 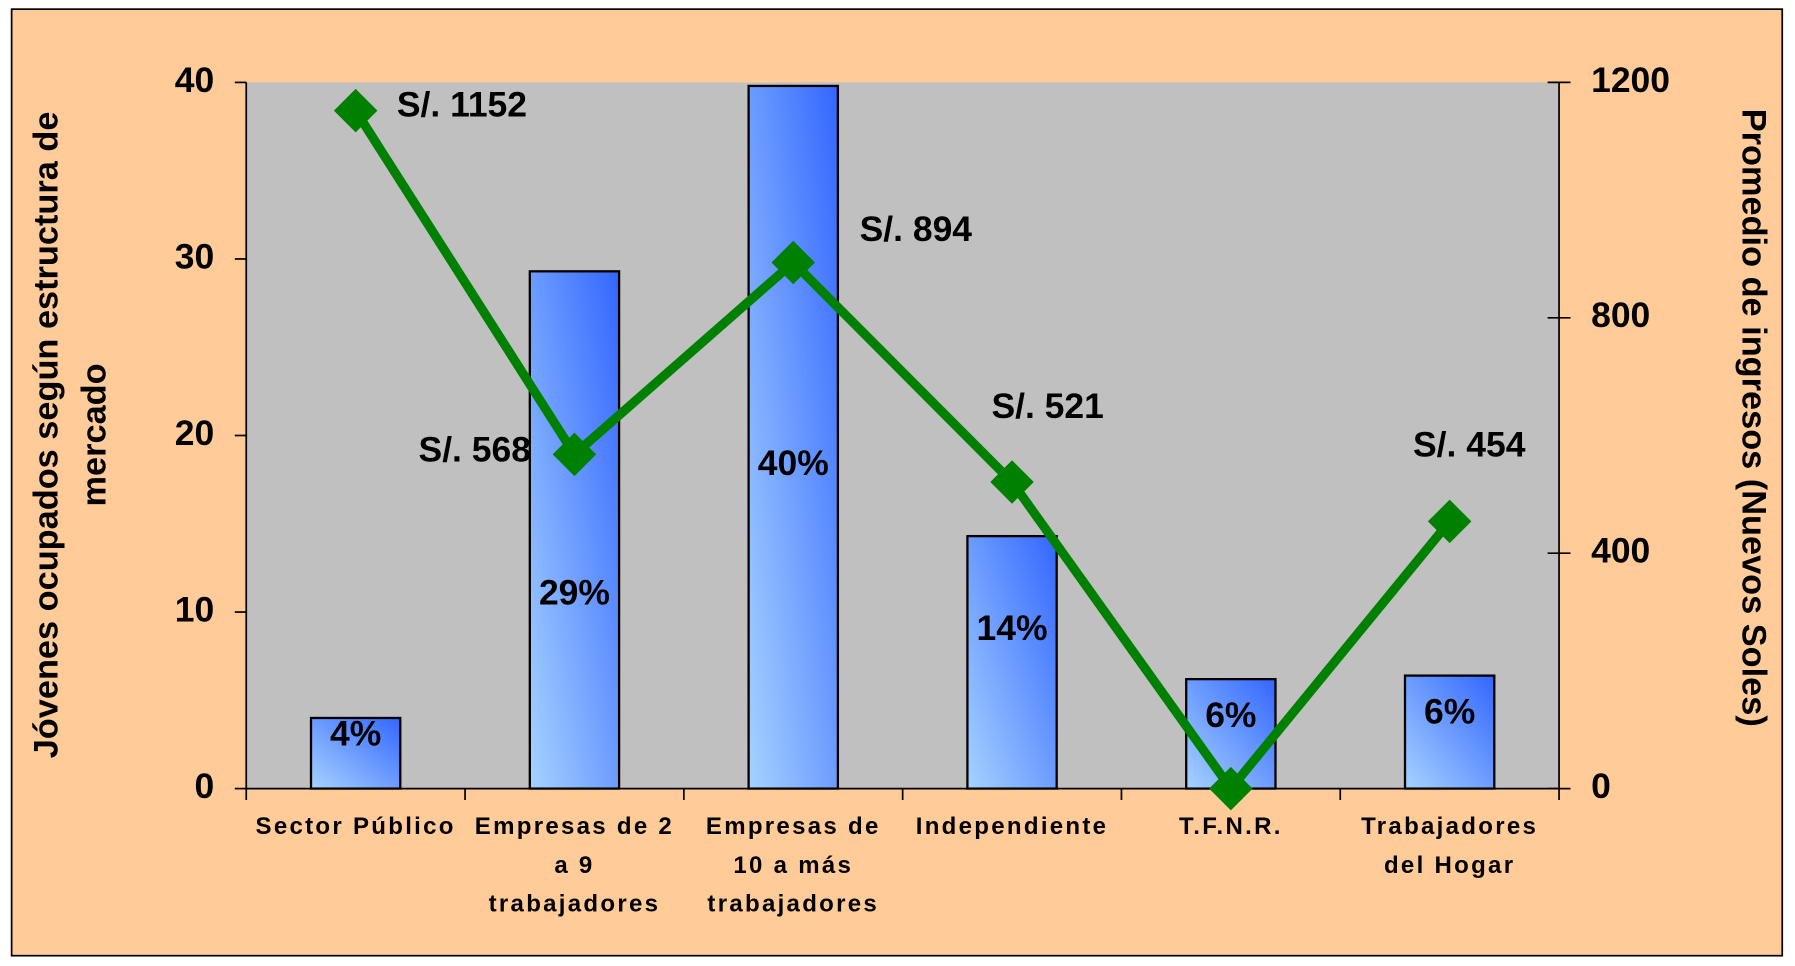 I want to click on y2-tick-label: 800, so click(x=1620, y=315).